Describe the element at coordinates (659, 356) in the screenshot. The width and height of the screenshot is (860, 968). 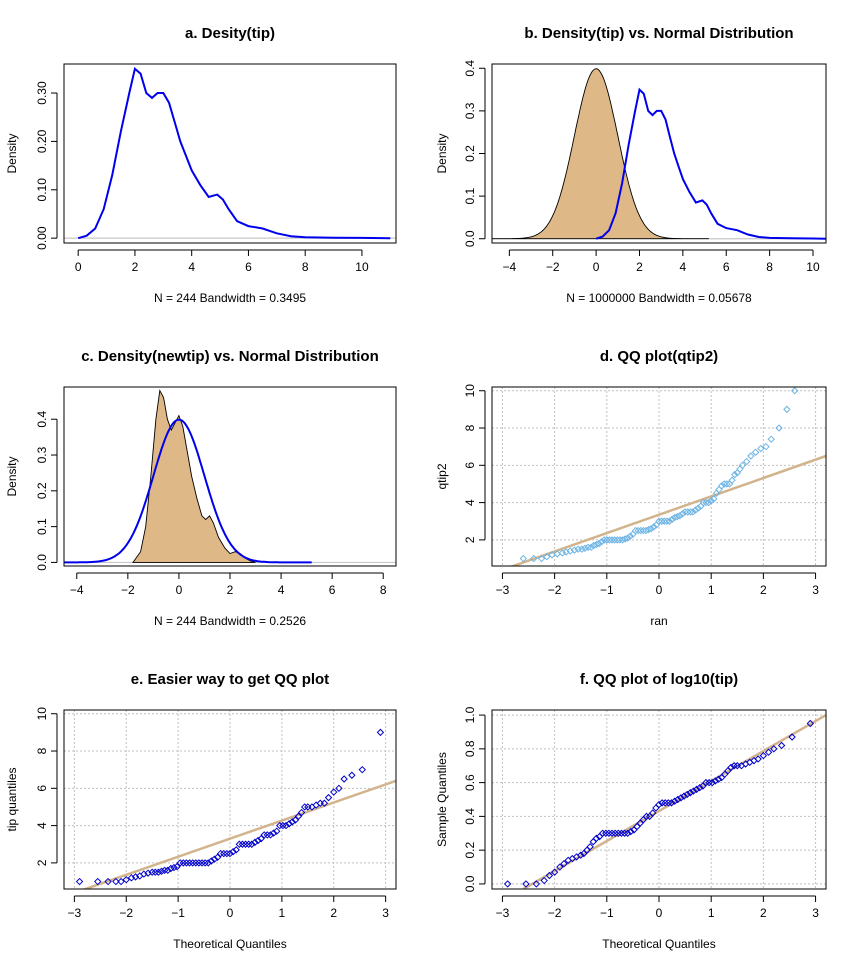
I see `chart-title: d. QQ plot(qtip2)` at that location.